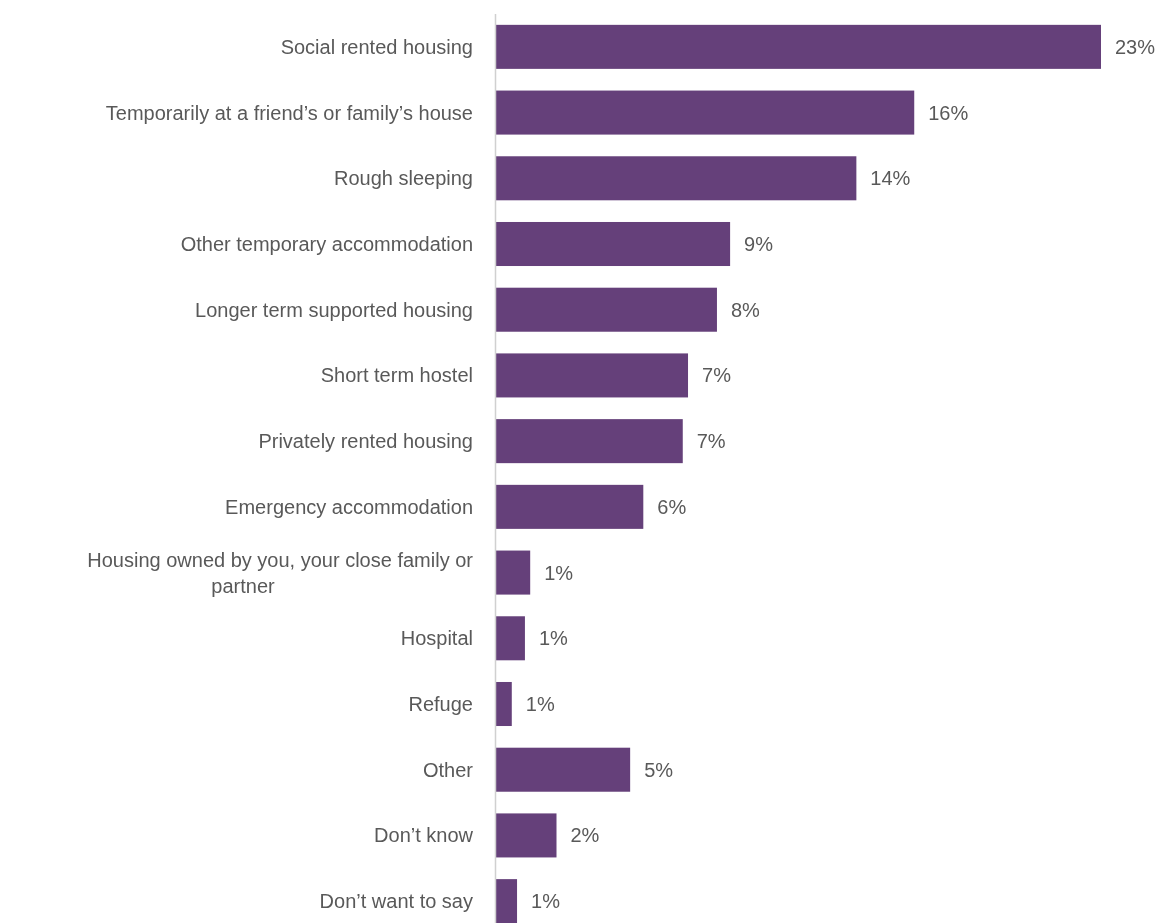 The width and height of the screenshot is (1166, 923). What do you see at coordinates (948, 112) in the screenshot?
I see `data-label: 16%` at bounding box center [948, 112].